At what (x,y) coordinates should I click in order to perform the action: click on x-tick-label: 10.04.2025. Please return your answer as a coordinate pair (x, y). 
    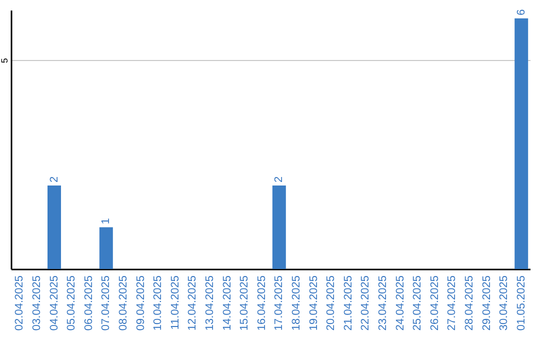
    Looking at the image, I should click on (158, 303).